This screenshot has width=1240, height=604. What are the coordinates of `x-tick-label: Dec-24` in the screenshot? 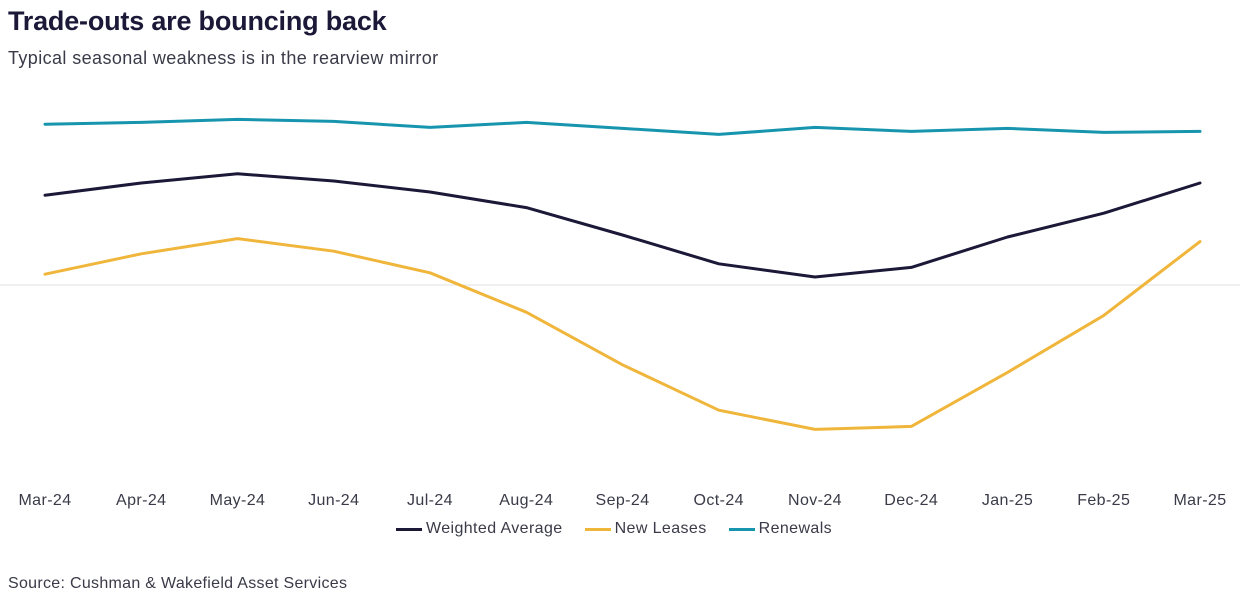 It's located at (911, 500).